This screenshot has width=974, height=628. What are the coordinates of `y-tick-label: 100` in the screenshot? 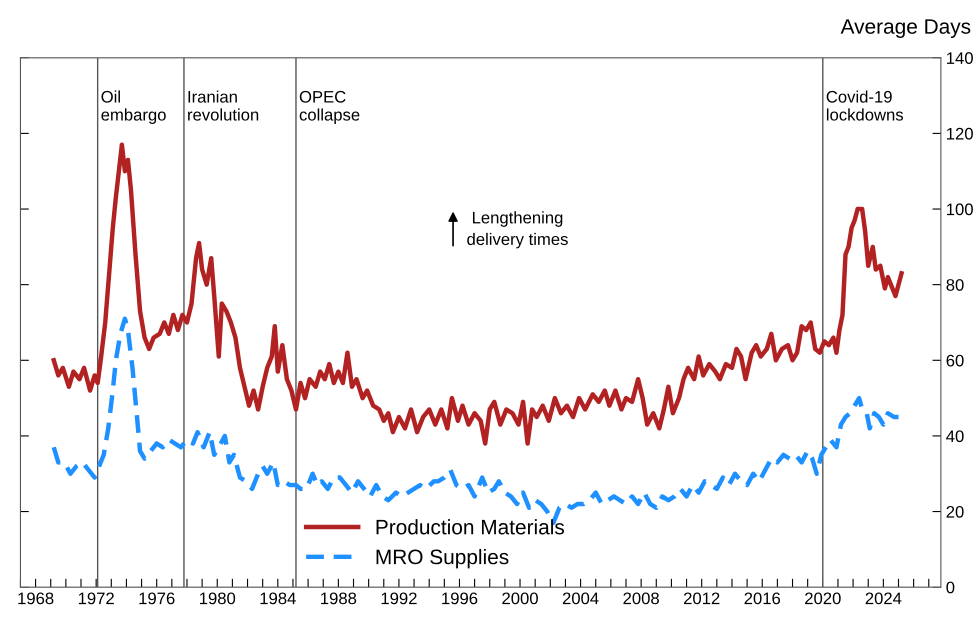 It's located at (960, 209).